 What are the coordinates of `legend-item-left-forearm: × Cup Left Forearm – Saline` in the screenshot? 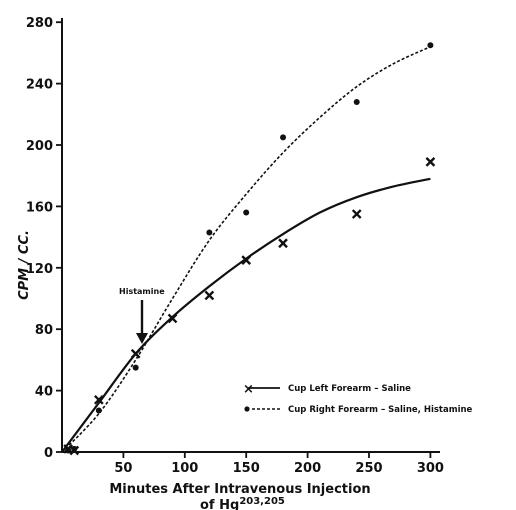 It's located at (327, 389).